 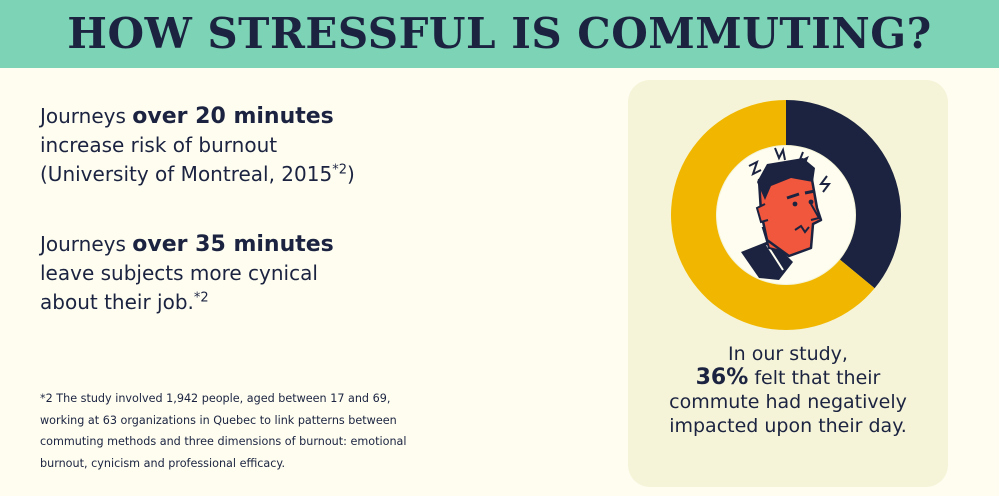 I want to click on page-title: HOW STRESSFUL IS COMMUTING?, so click(x=499, y=33).